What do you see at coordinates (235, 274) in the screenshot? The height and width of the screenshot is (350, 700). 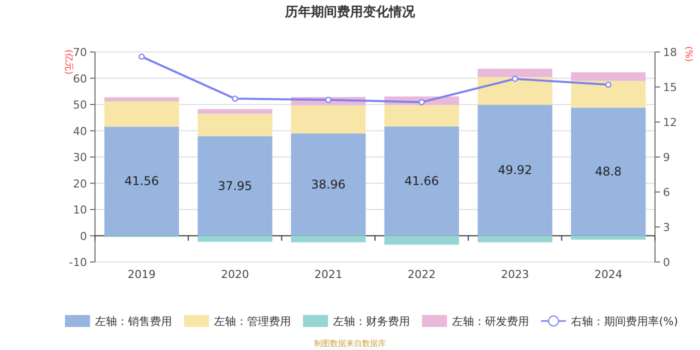 I see `x-tick-label: 2020` at bounding box center [235, 274].